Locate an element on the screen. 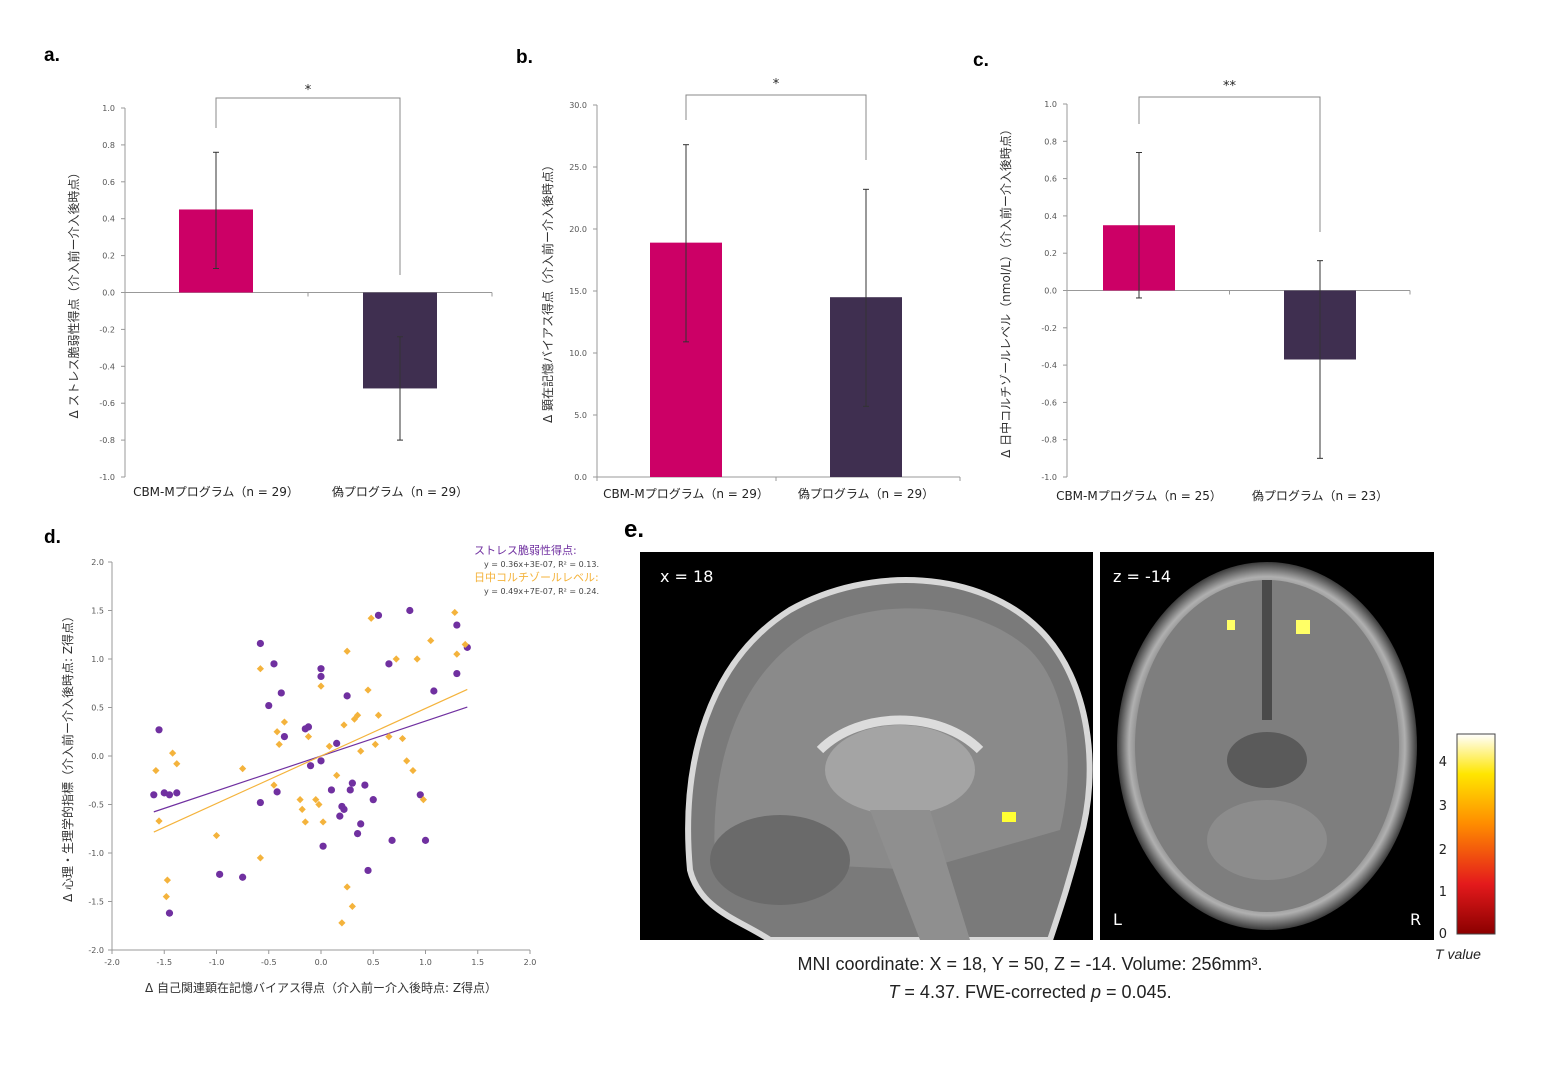  y-tick-label-c: 0.8 is located at coordinates (1050, 141).